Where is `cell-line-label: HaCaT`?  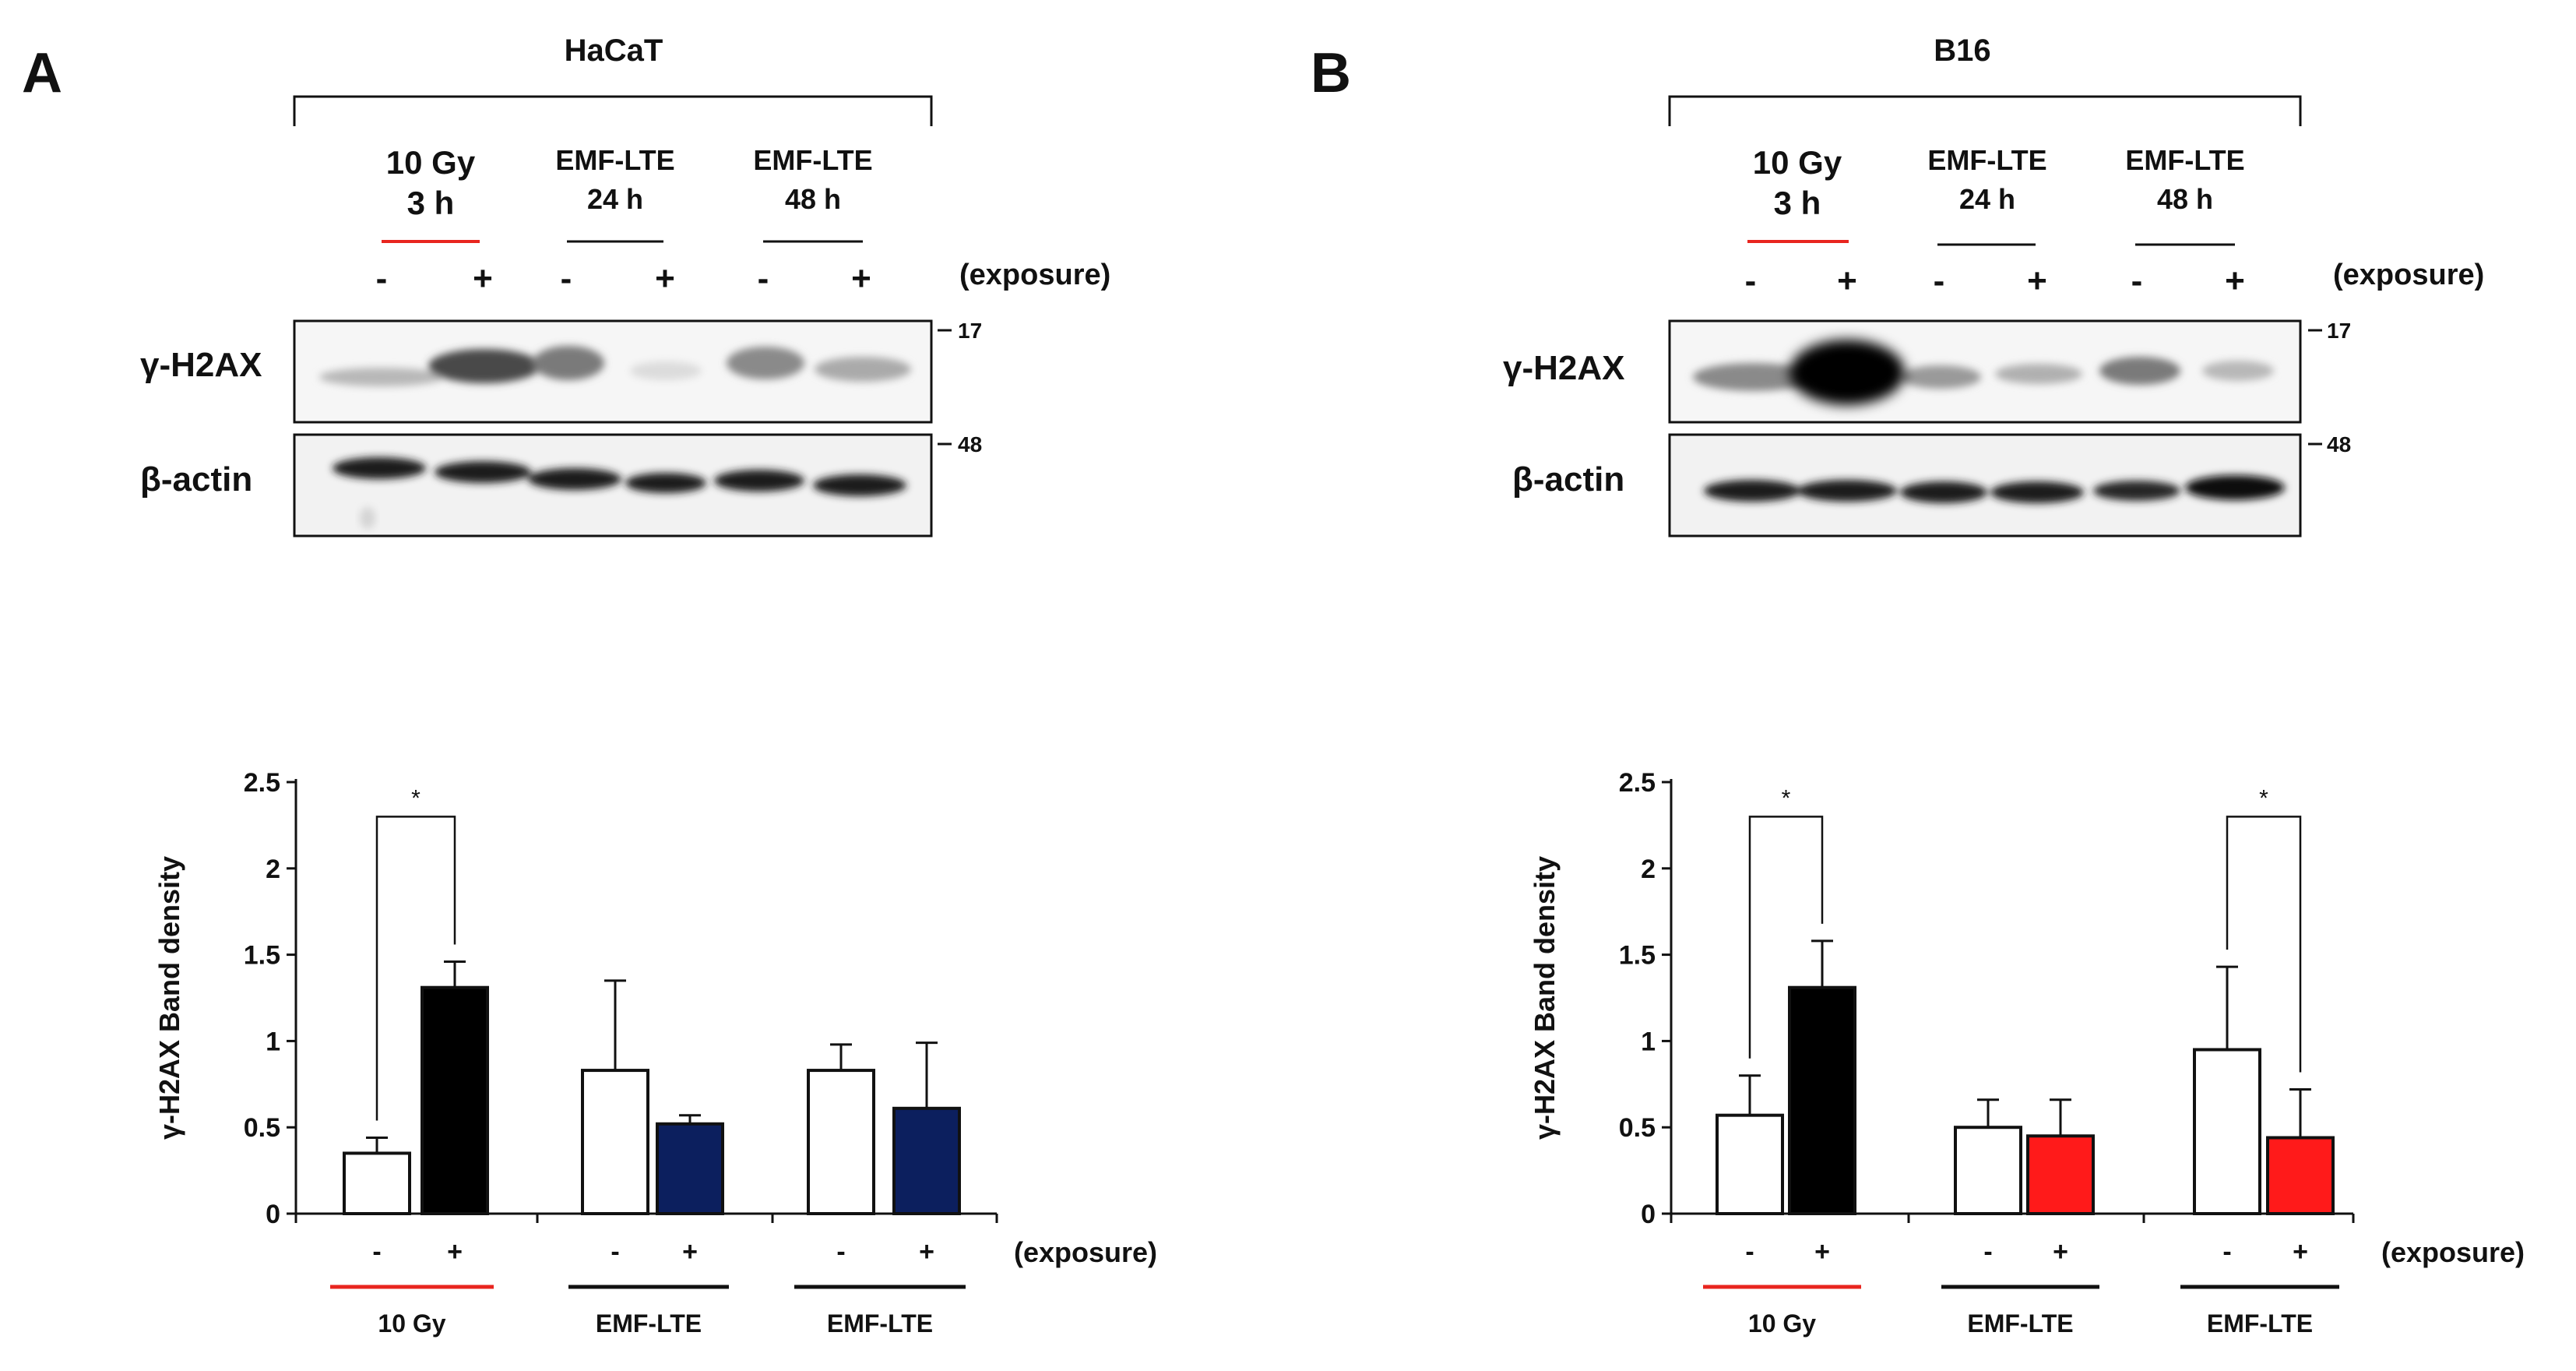
cell-line-label: HaCaT is located at coordinates (614, 51).